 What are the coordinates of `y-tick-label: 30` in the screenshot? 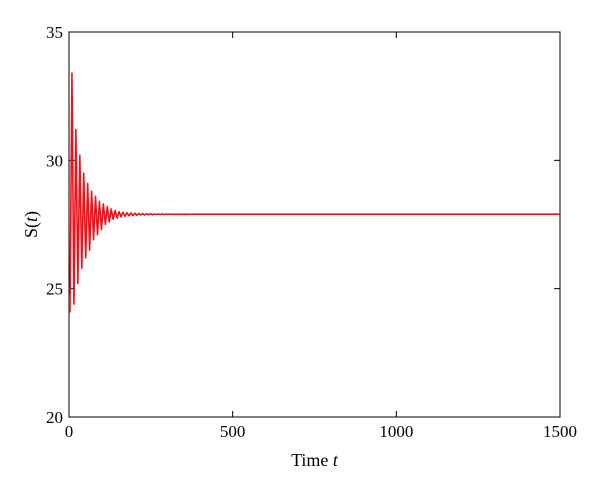 It's located at (54, 160).